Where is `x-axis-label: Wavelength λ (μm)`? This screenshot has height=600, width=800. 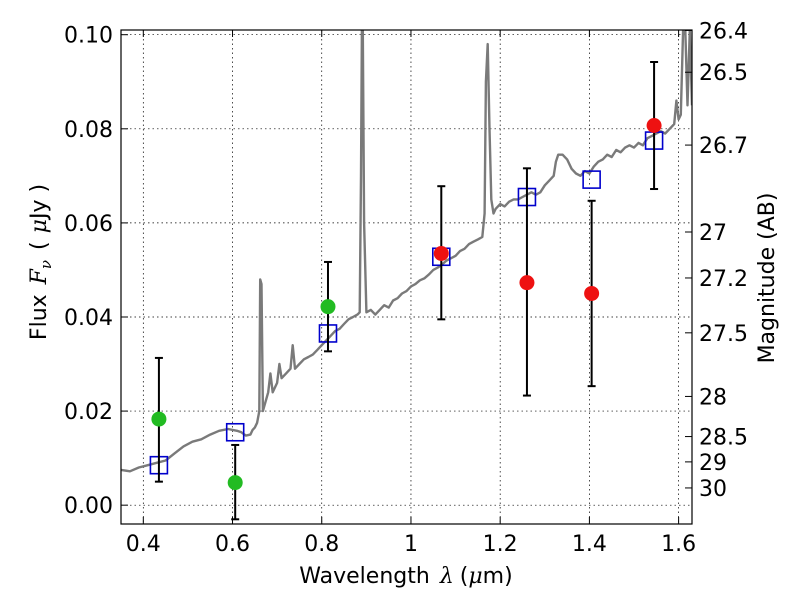 x-axis-label: Wavelength λ (μm) is located at coordinates (405, 576).